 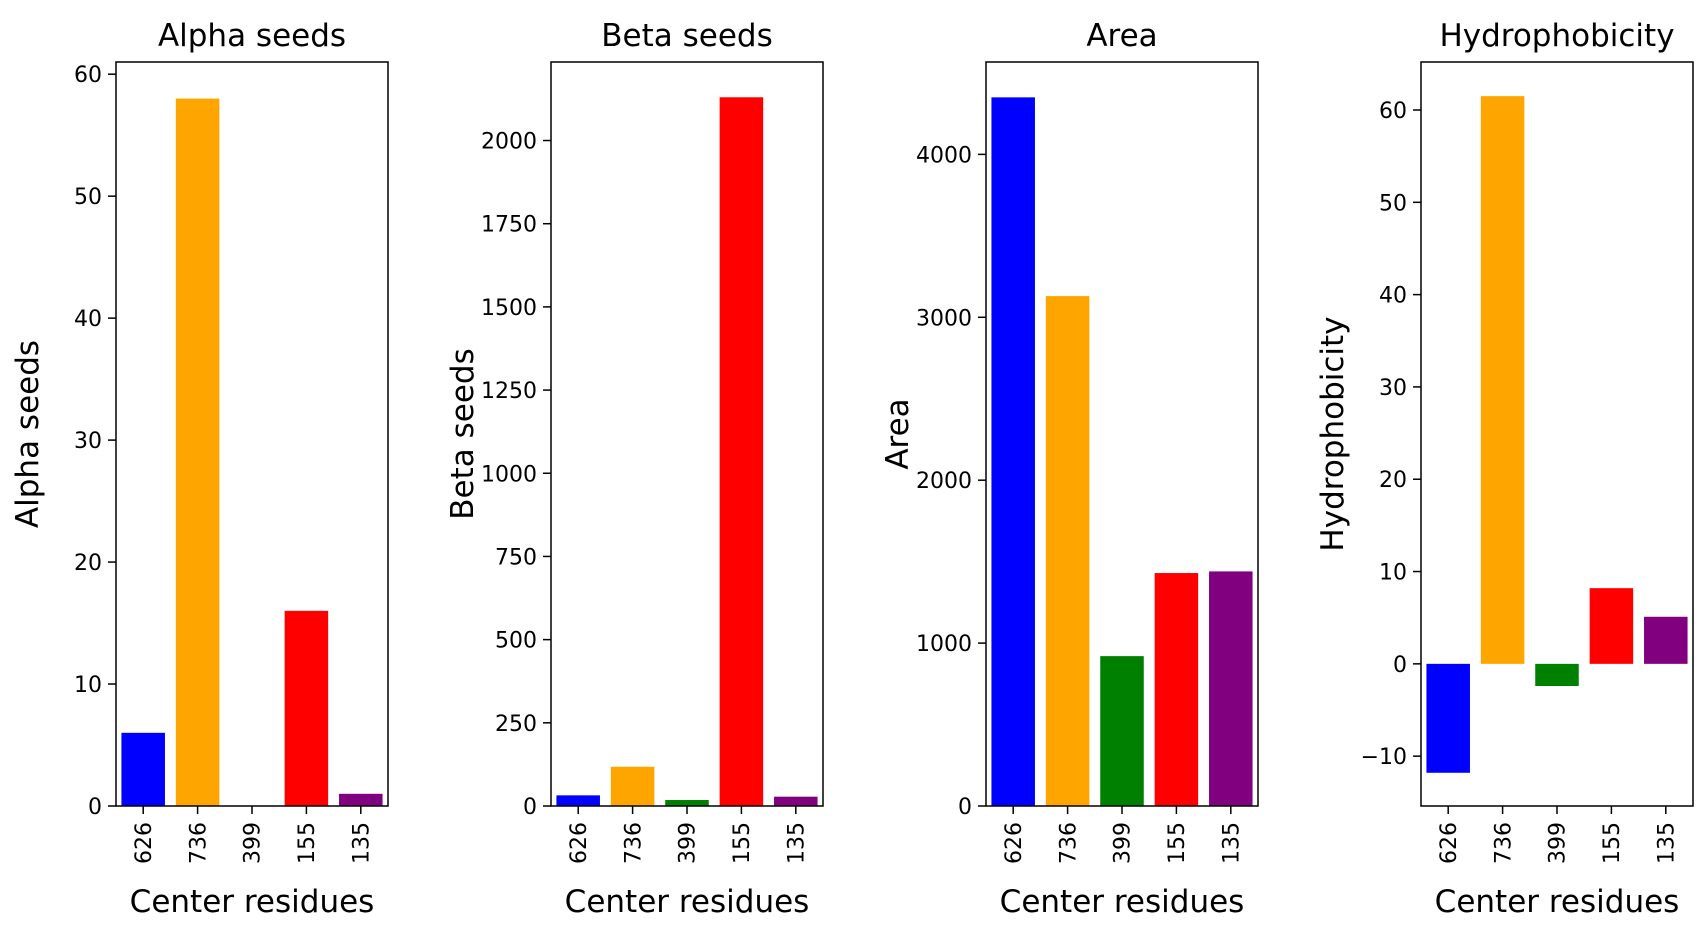 What do you see at coordinates (1556, 36) in the screenshot?
I see `chart-title: Hydrophobicity` at bounding box center [1556, 36].